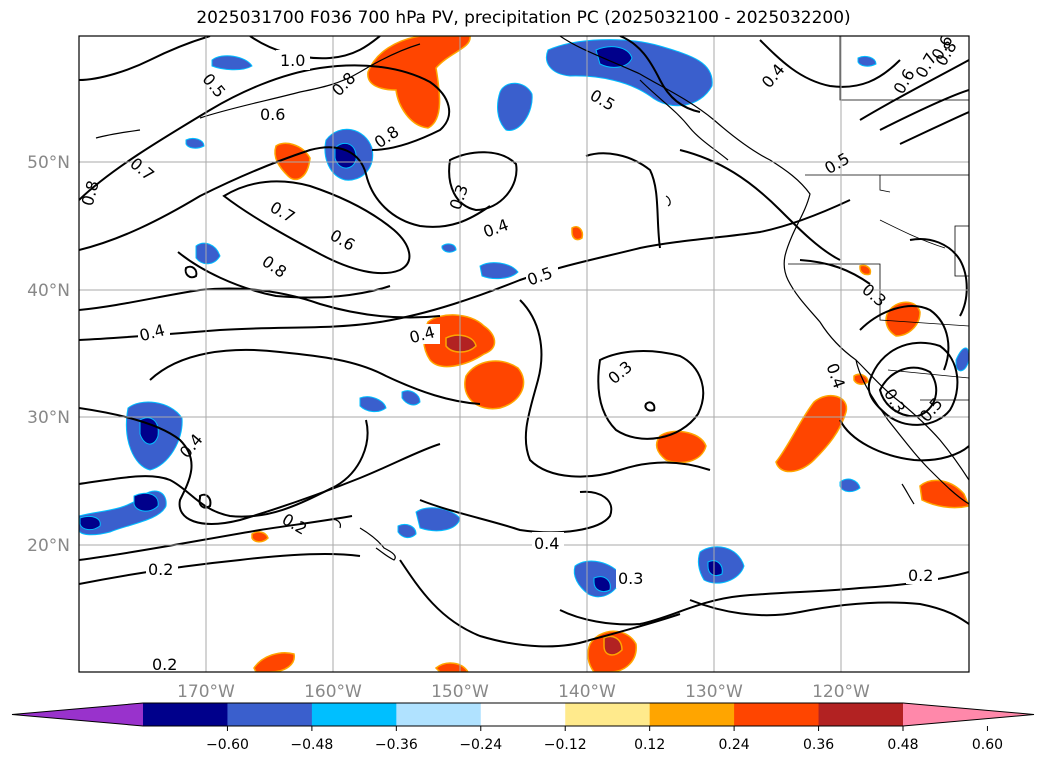 The height and width of the screenshot is (765, 1047). What do you see at coordinates (968, 714) in the screenshot?
I see `colorbar-extend-high` at bounding box center [968, 714].